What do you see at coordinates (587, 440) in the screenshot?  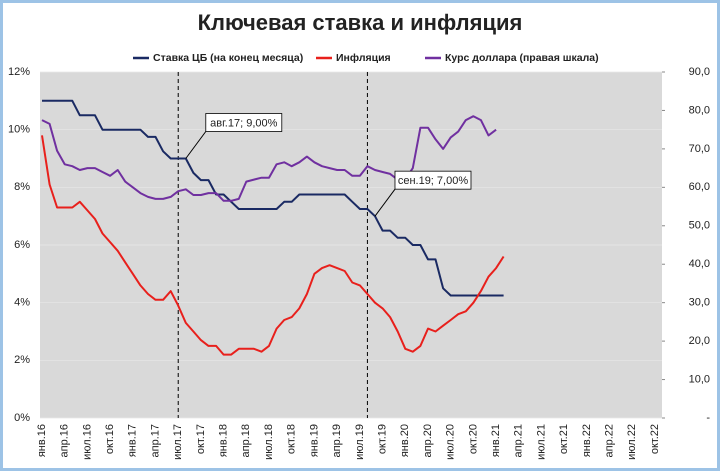 I see `x-tick-label: янв.22` at bounding box center [587, 440].